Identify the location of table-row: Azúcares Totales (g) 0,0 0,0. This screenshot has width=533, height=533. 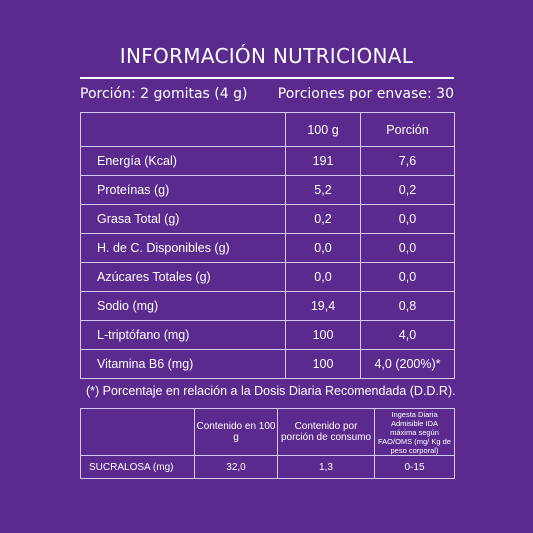
(267, 277).